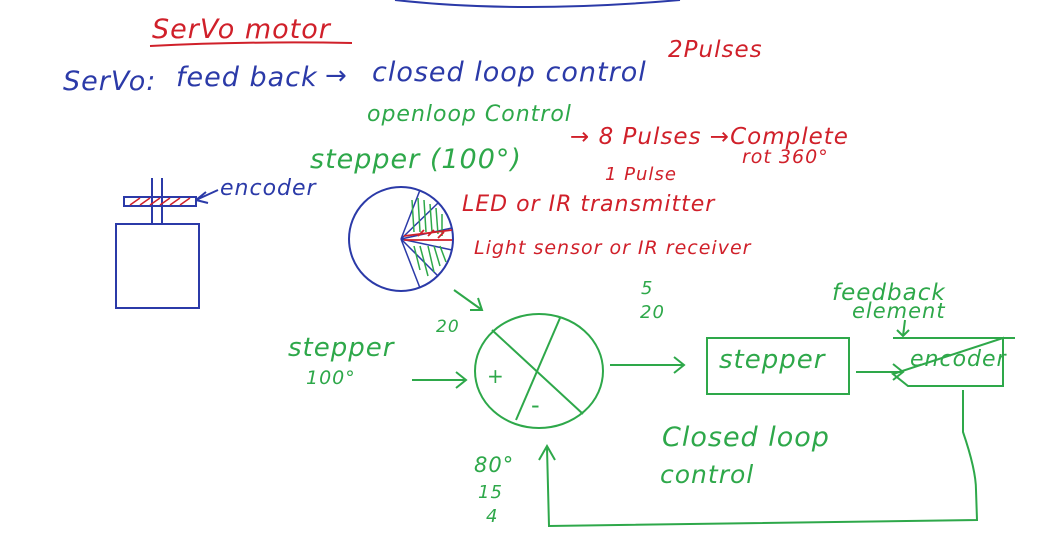 Image resolution: width=1040 pixels, height=546 pixels. I want to click on summing-junction: + -, so click(539, 371).